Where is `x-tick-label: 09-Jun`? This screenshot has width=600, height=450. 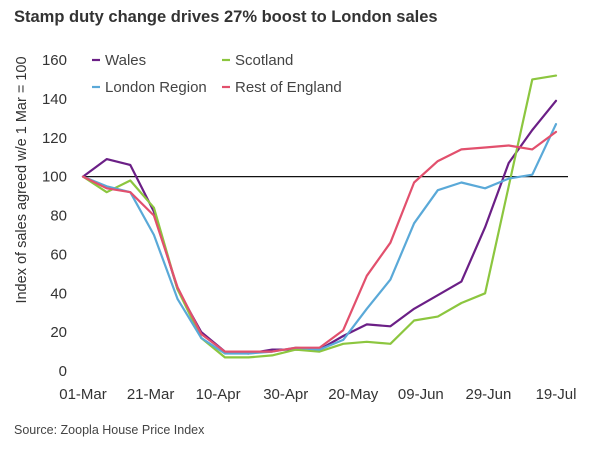
x-tick-label: 09-Jun is located at coordinates (421, 394).